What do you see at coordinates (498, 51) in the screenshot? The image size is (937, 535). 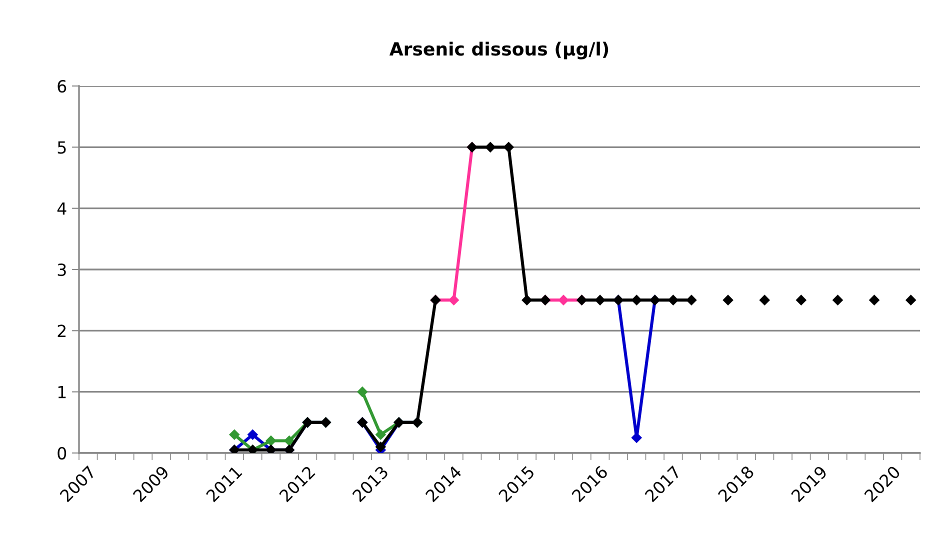 I see `chart-title: Arsenic dissous (µg/l)` at bounding box center [498, 51].